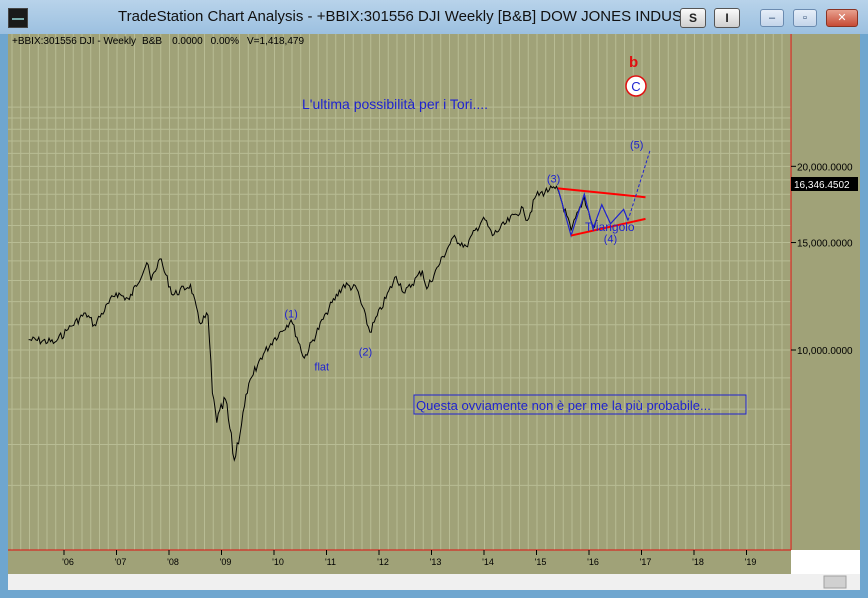  Describe the element at coordinates (610, 240) in the screenshot. I see `wave-label: (4)` at that location.